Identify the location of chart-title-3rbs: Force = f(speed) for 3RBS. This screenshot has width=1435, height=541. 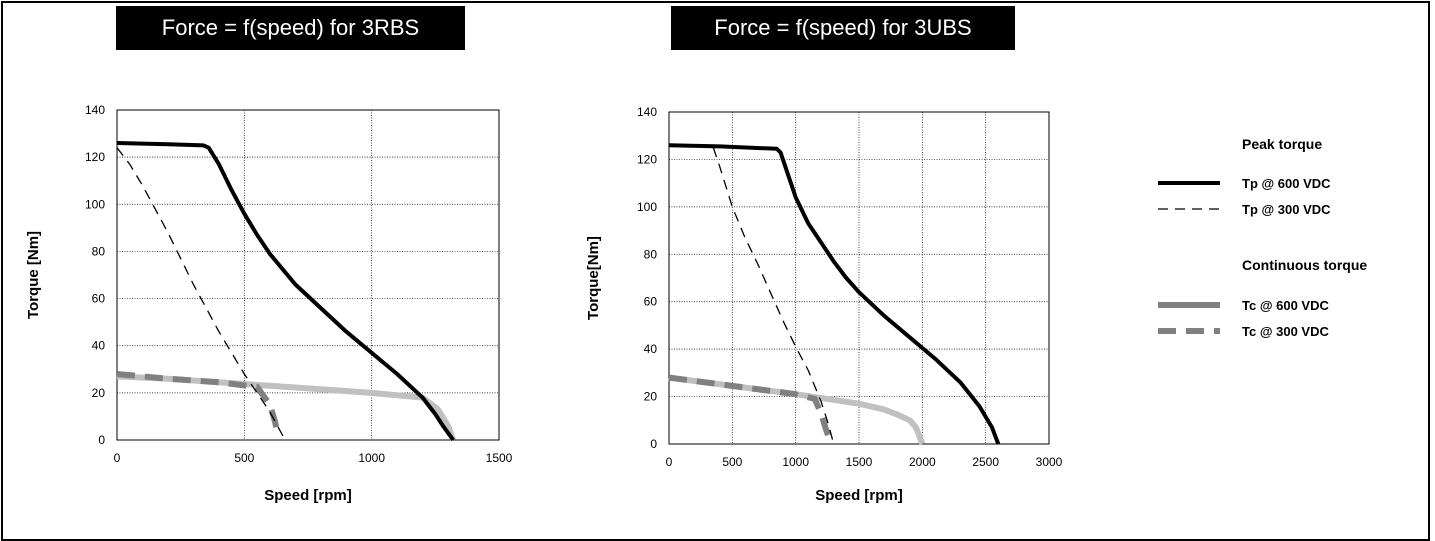
(290, 28).